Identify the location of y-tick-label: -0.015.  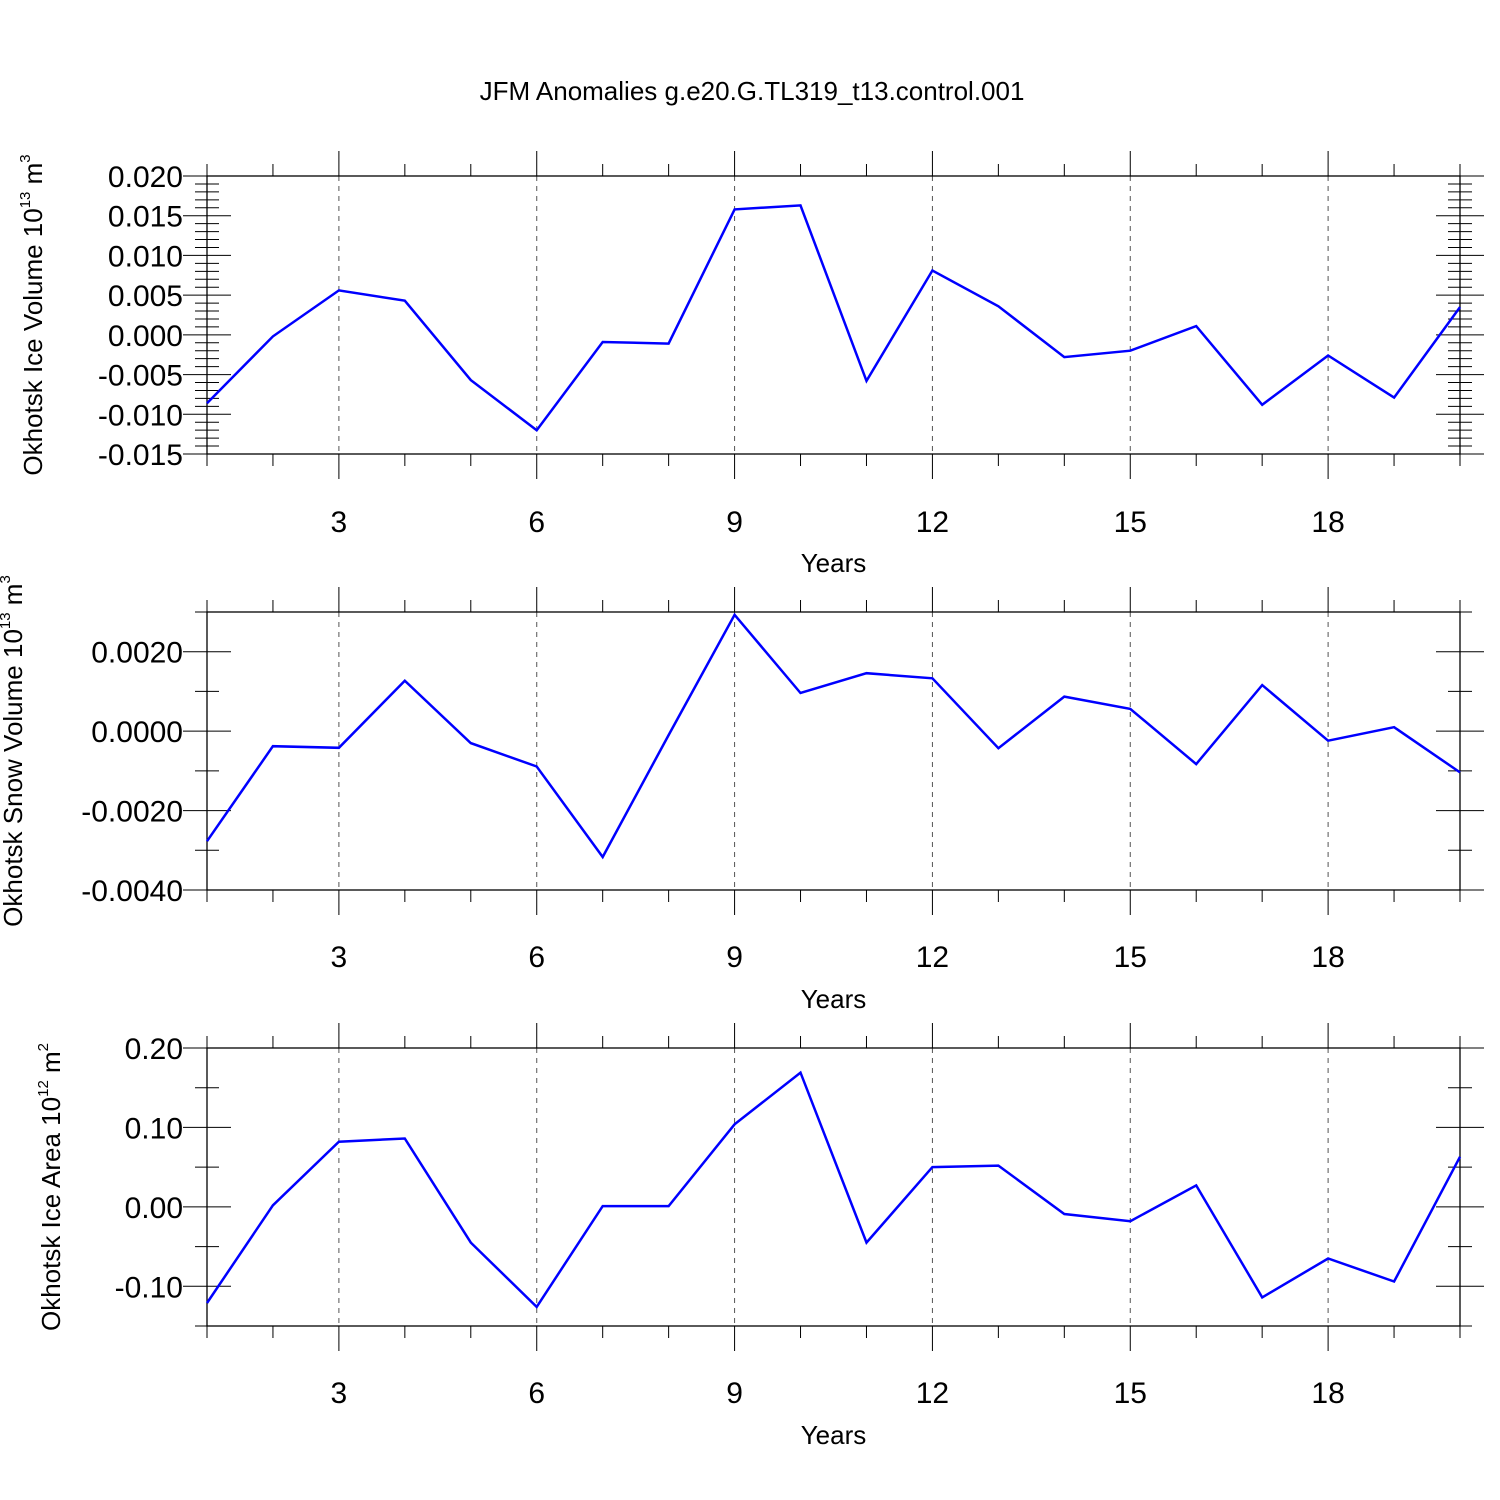
(140, 455).